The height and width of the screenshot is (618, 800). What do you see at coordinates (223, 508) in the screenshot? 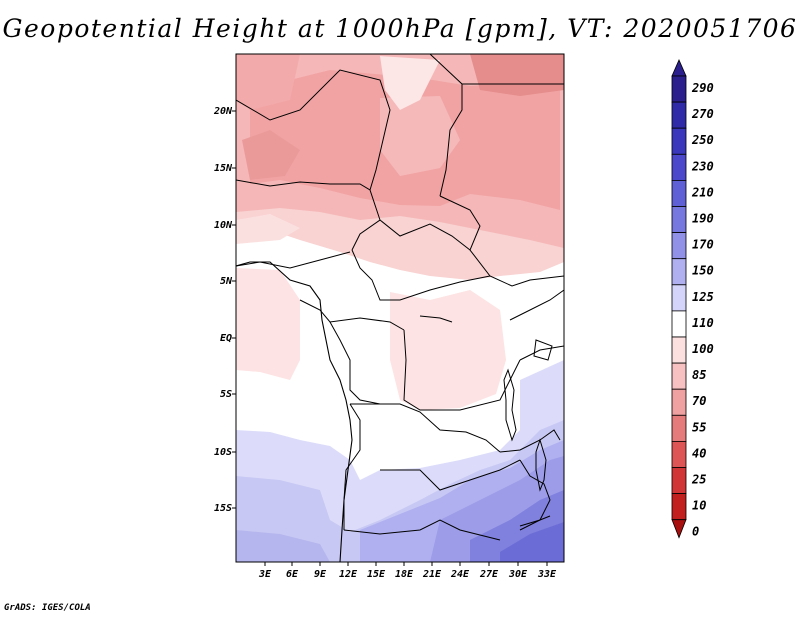
I see `lat-label: 15S` at bounding box center [223, 508].